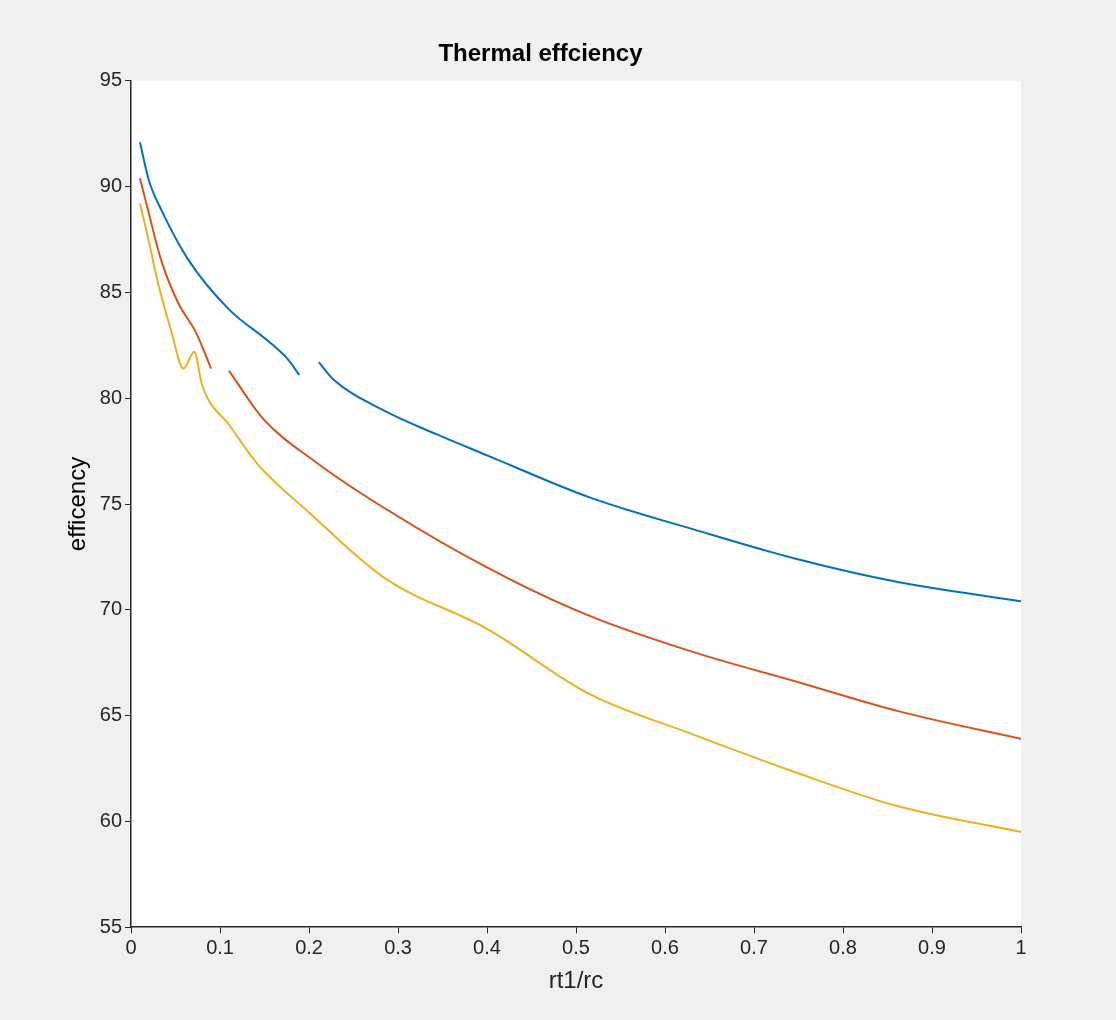 This screenshot has height=1020, width=1116. Describe the element at coordinates (111, 819) in the screenshot. I see `y-tick-label: 60` at that location.